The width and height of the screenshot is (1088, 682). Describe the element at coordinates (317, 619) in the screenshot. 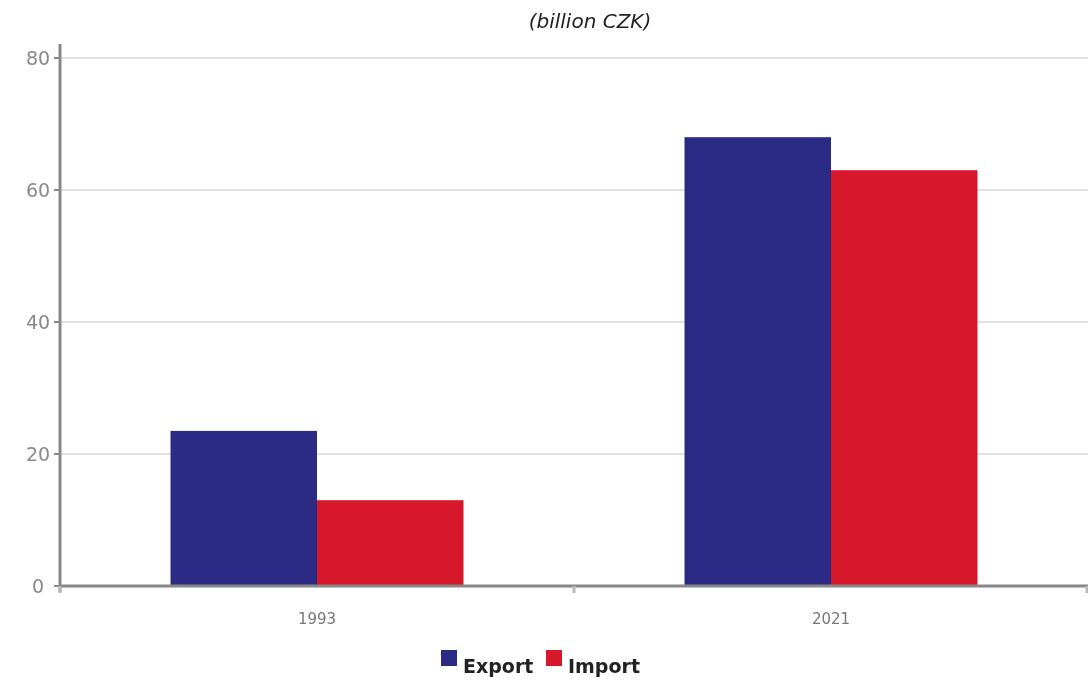

I see `x-tick-label: 1993` at that location.